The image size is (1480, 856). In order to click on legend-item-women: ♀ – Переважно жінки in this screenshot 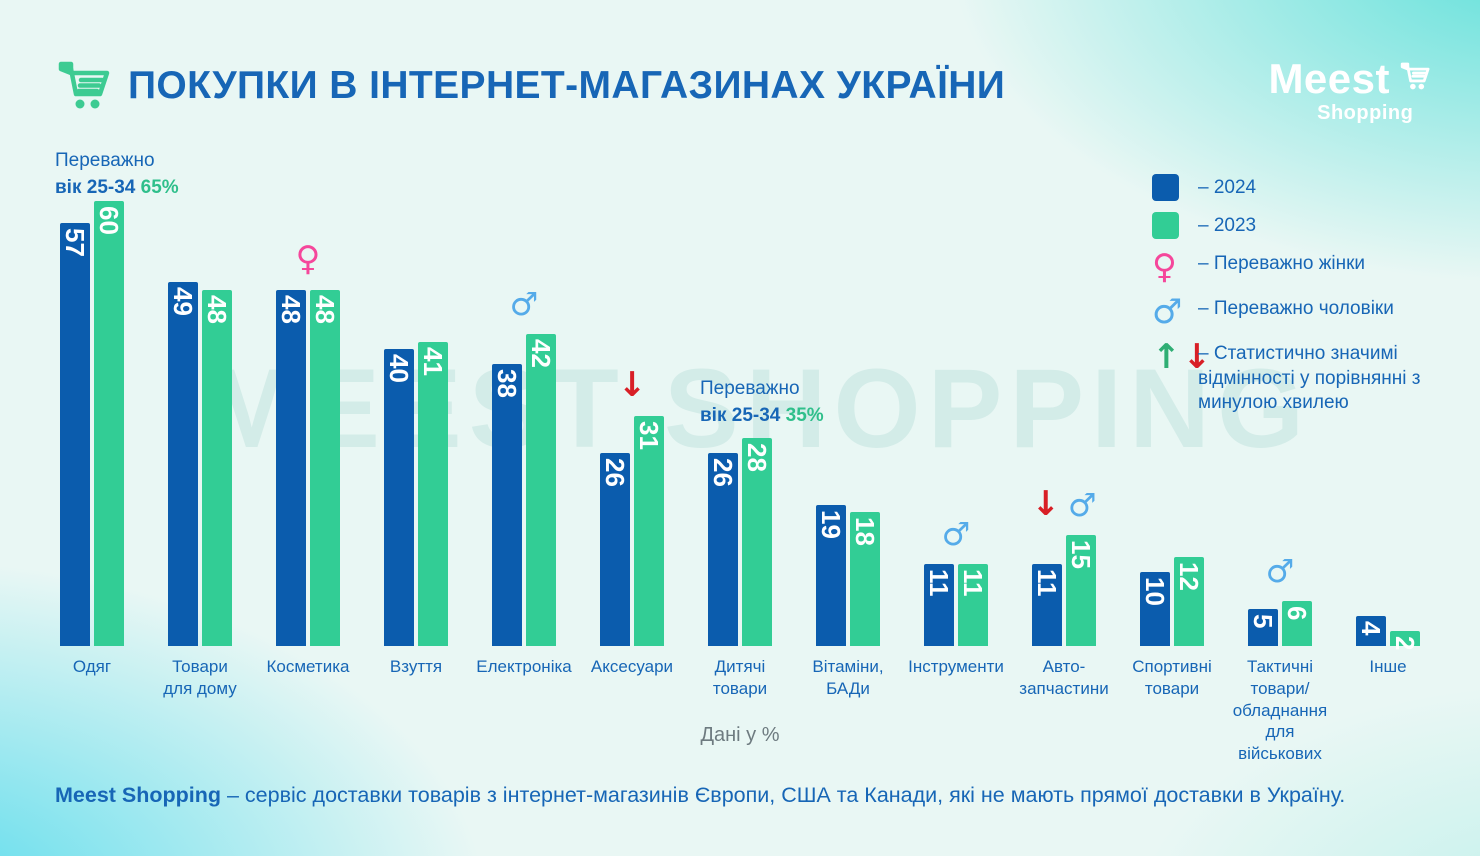, I will do `click(1302, 267)`.